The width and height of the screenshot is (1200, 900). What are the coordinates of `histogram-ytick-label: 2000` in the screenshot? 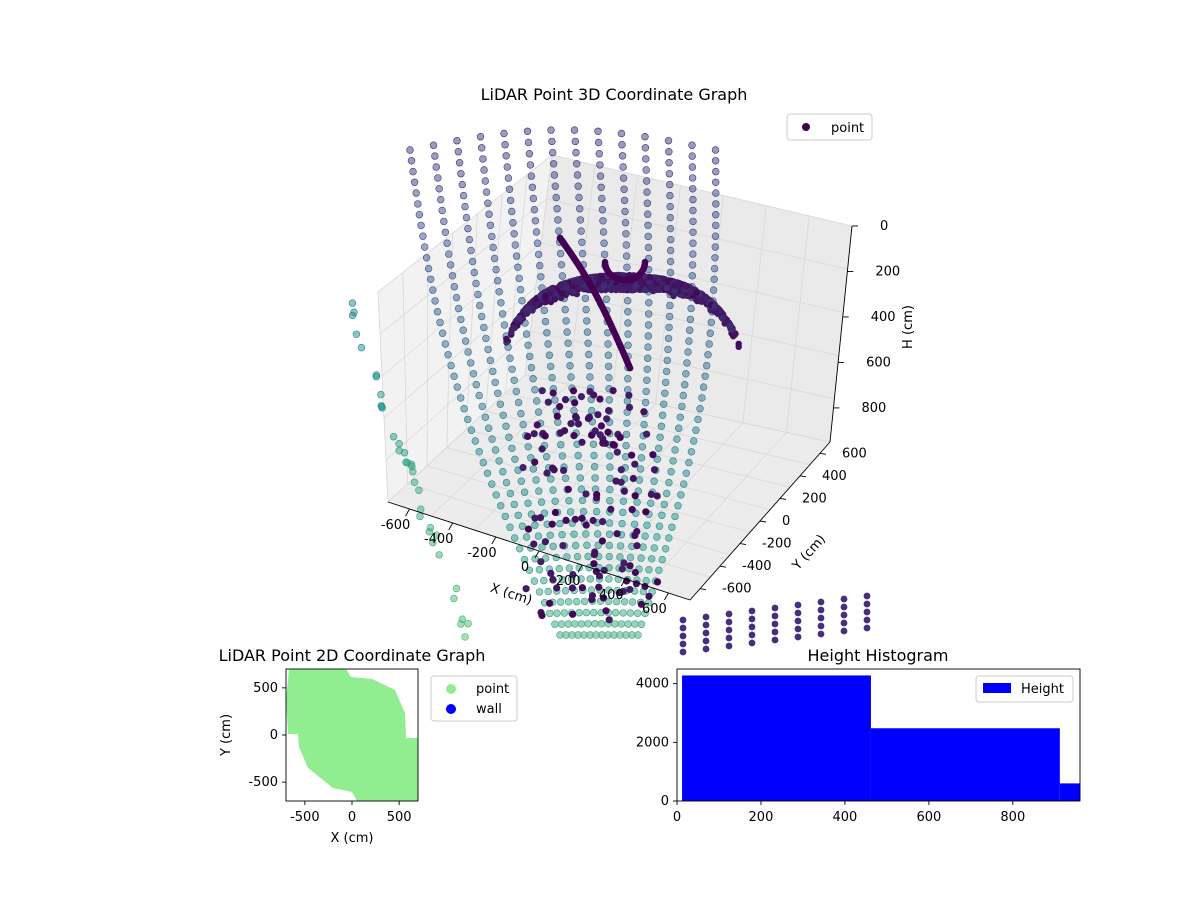 It's located at (652, 742).